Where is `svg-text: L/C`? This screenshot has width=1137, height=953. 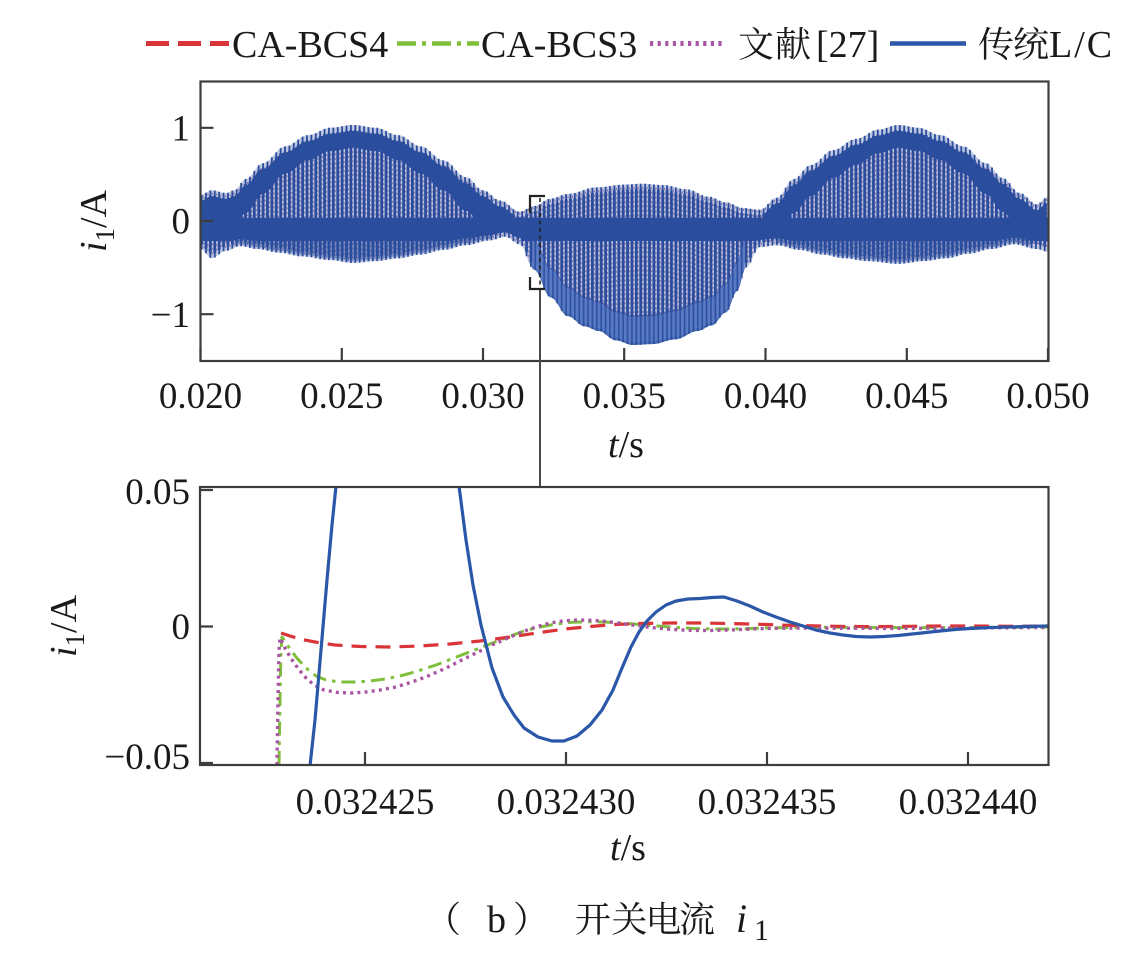
svg-text: L/C is located at coordinates (1081, 45).